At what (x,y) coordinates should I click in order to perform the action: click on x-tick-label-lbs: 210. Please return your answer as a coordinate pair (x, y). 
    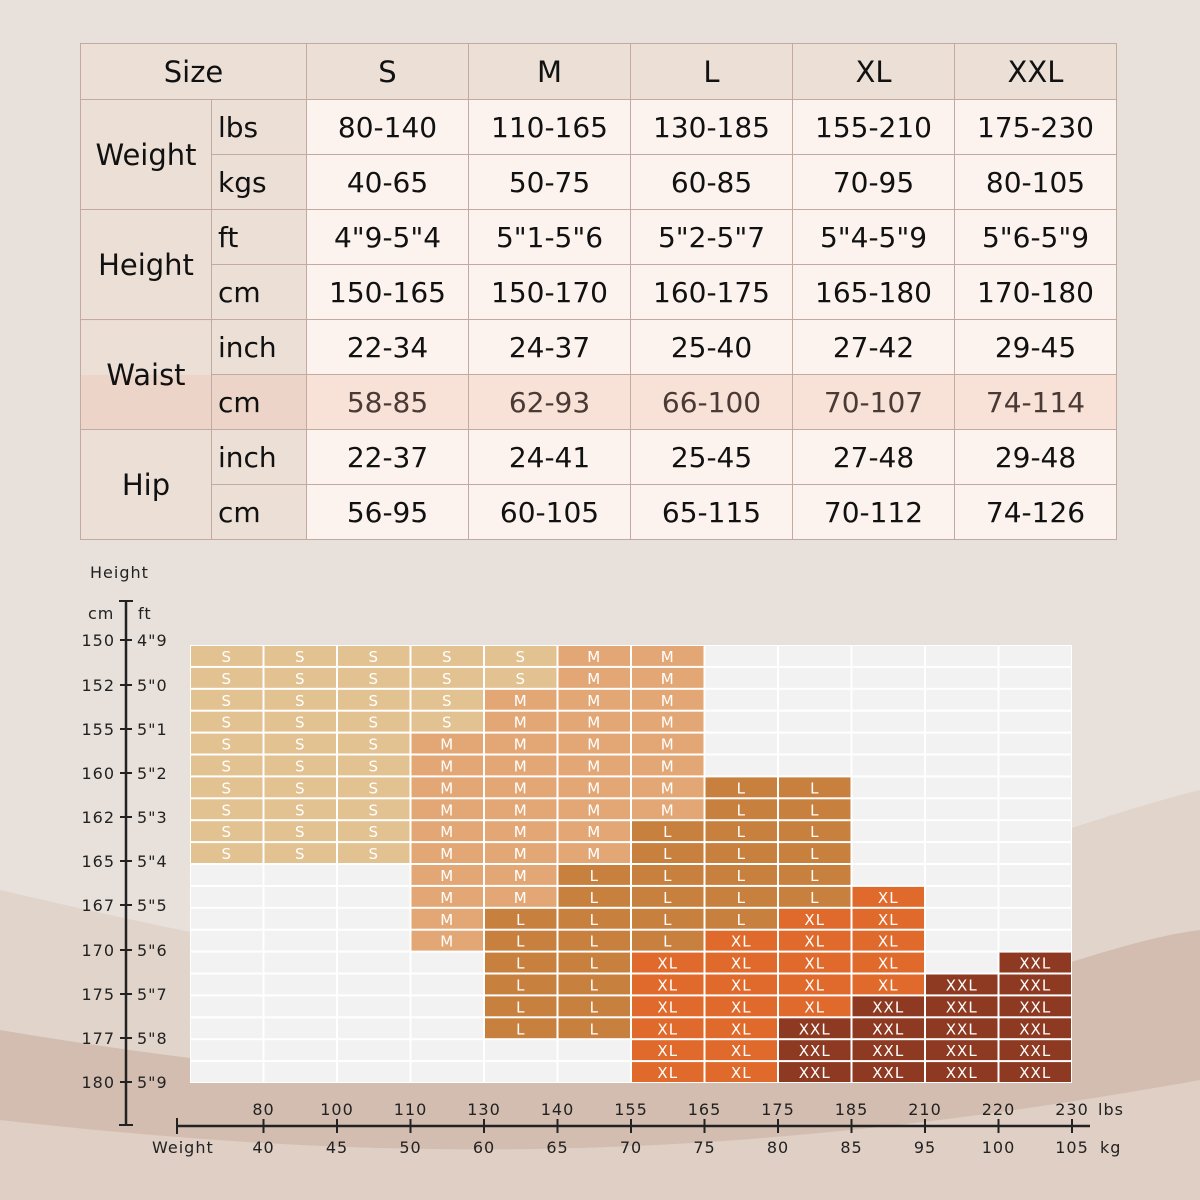
    Looking at the image, I should click on (925, 1109).